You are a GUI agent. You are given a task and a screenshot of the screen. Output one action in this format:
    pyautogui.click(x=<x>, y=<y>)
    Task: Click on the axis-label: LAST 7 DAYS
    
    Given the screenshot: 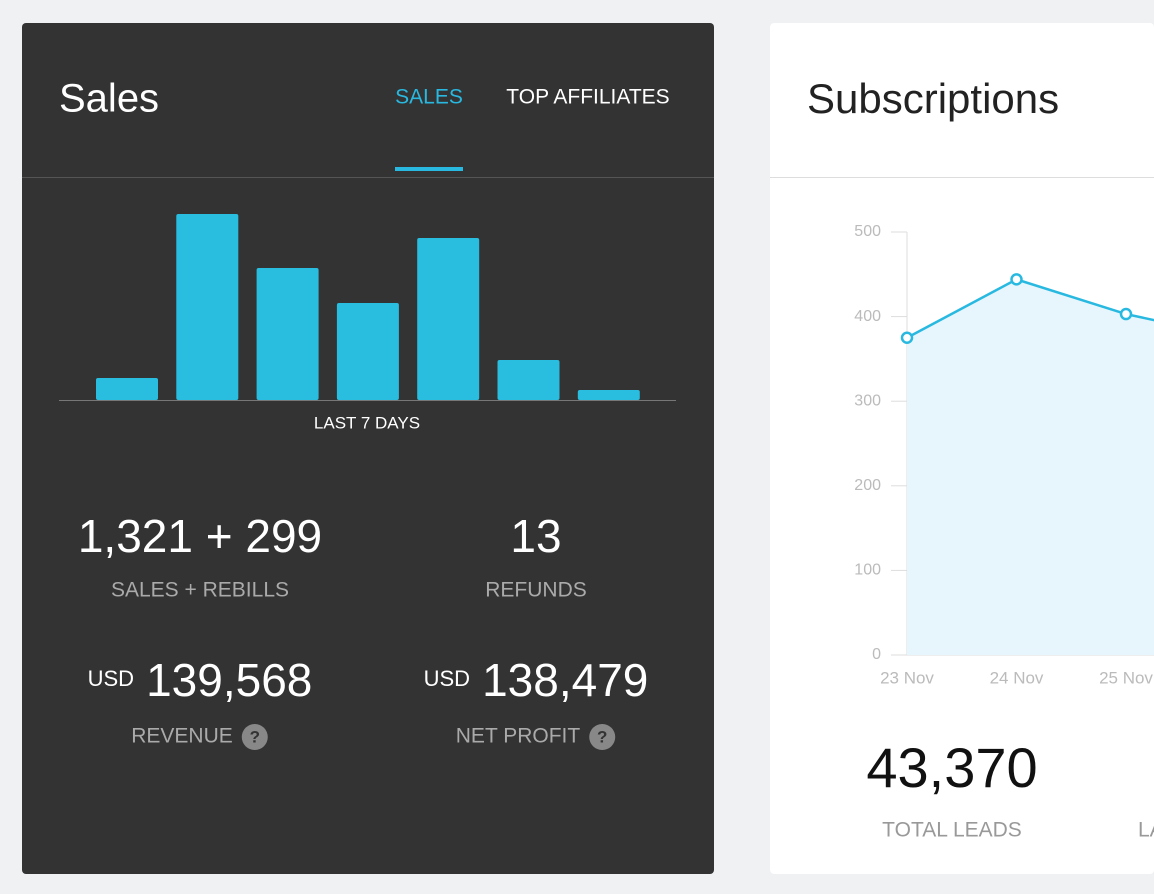 What is the action you would take?
    pyautogui.click(x=367, y=422)
    